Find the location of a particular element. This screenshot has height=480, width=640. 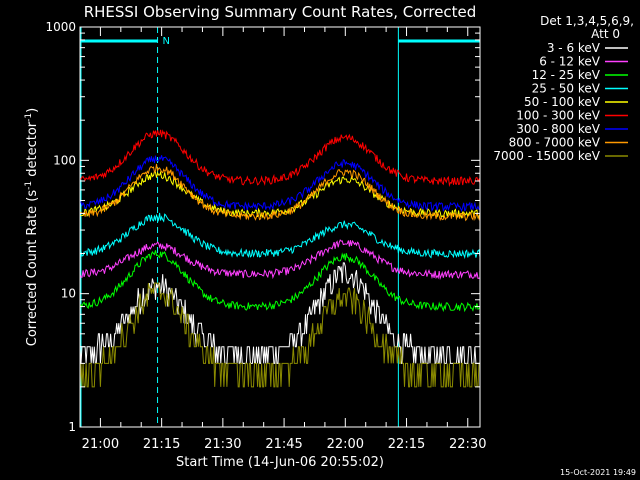

legend-label: 3 - 6 keV is located at coordinates (574, 48).